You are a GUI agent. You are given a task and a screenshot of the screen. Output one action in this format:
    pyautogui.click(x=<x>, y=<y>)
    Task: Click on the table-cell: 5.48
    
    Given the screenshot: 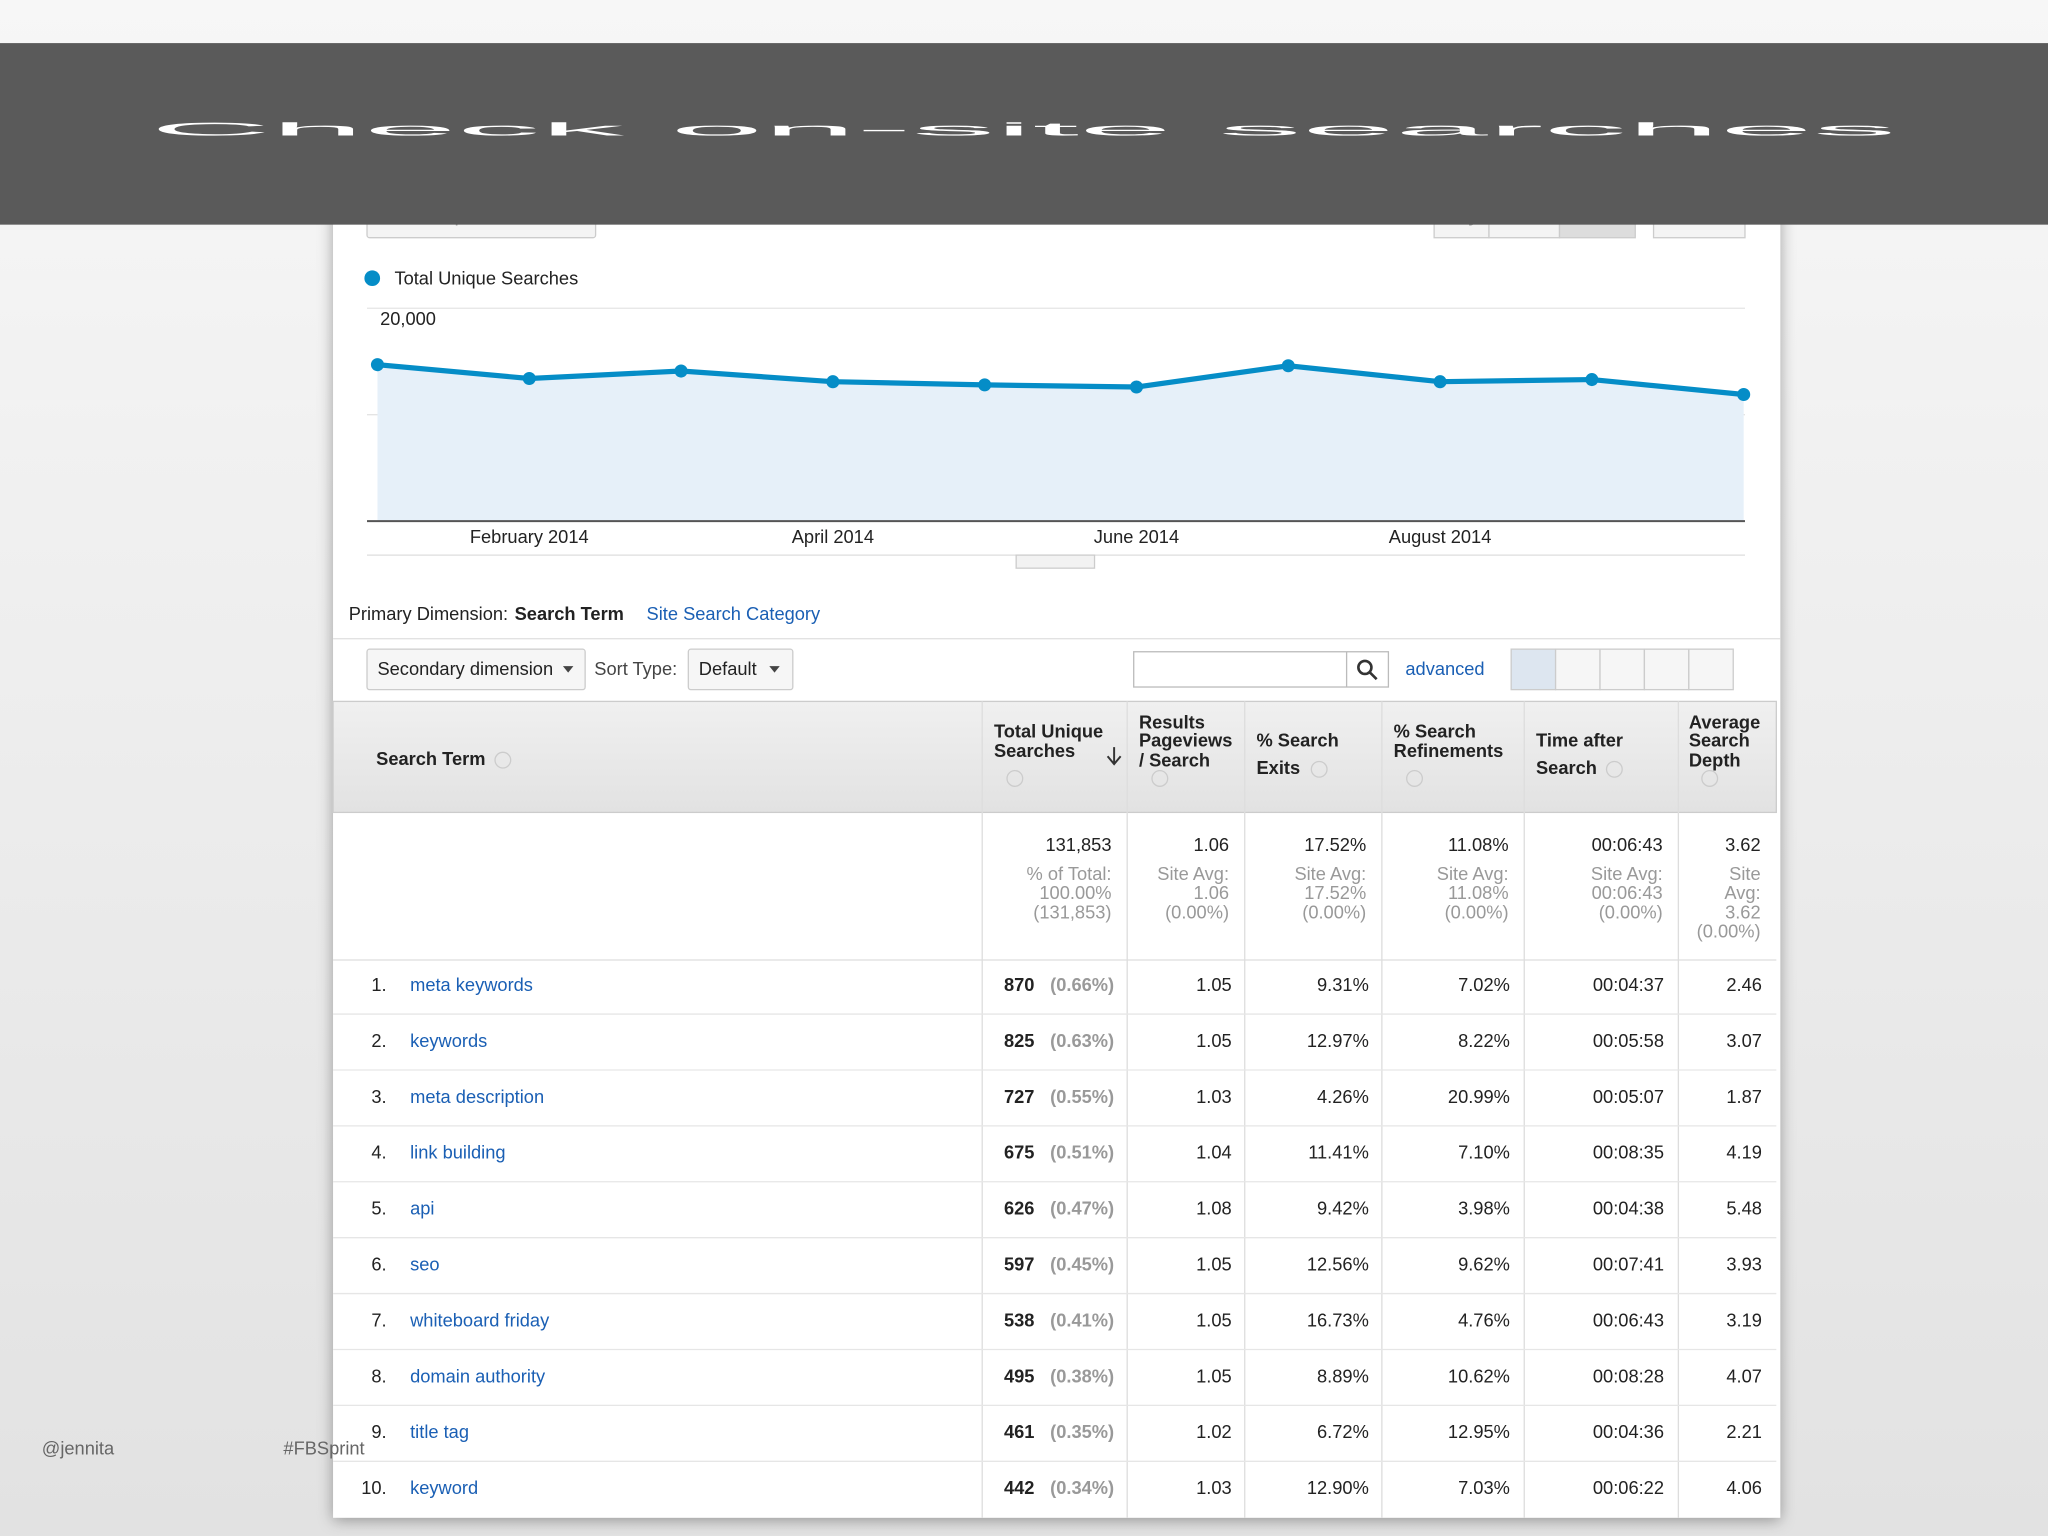 What is the action you would take?
    pyautogui.click(x=1744, y=1208)
    